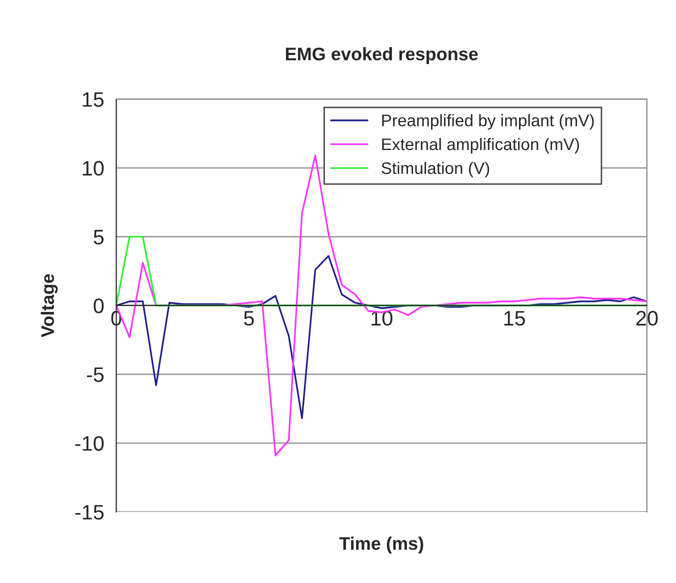 Image resolution: width=676 pixels, height=583 pixels. I want to click on y-axis-title: Voltage, so click(49, 306).